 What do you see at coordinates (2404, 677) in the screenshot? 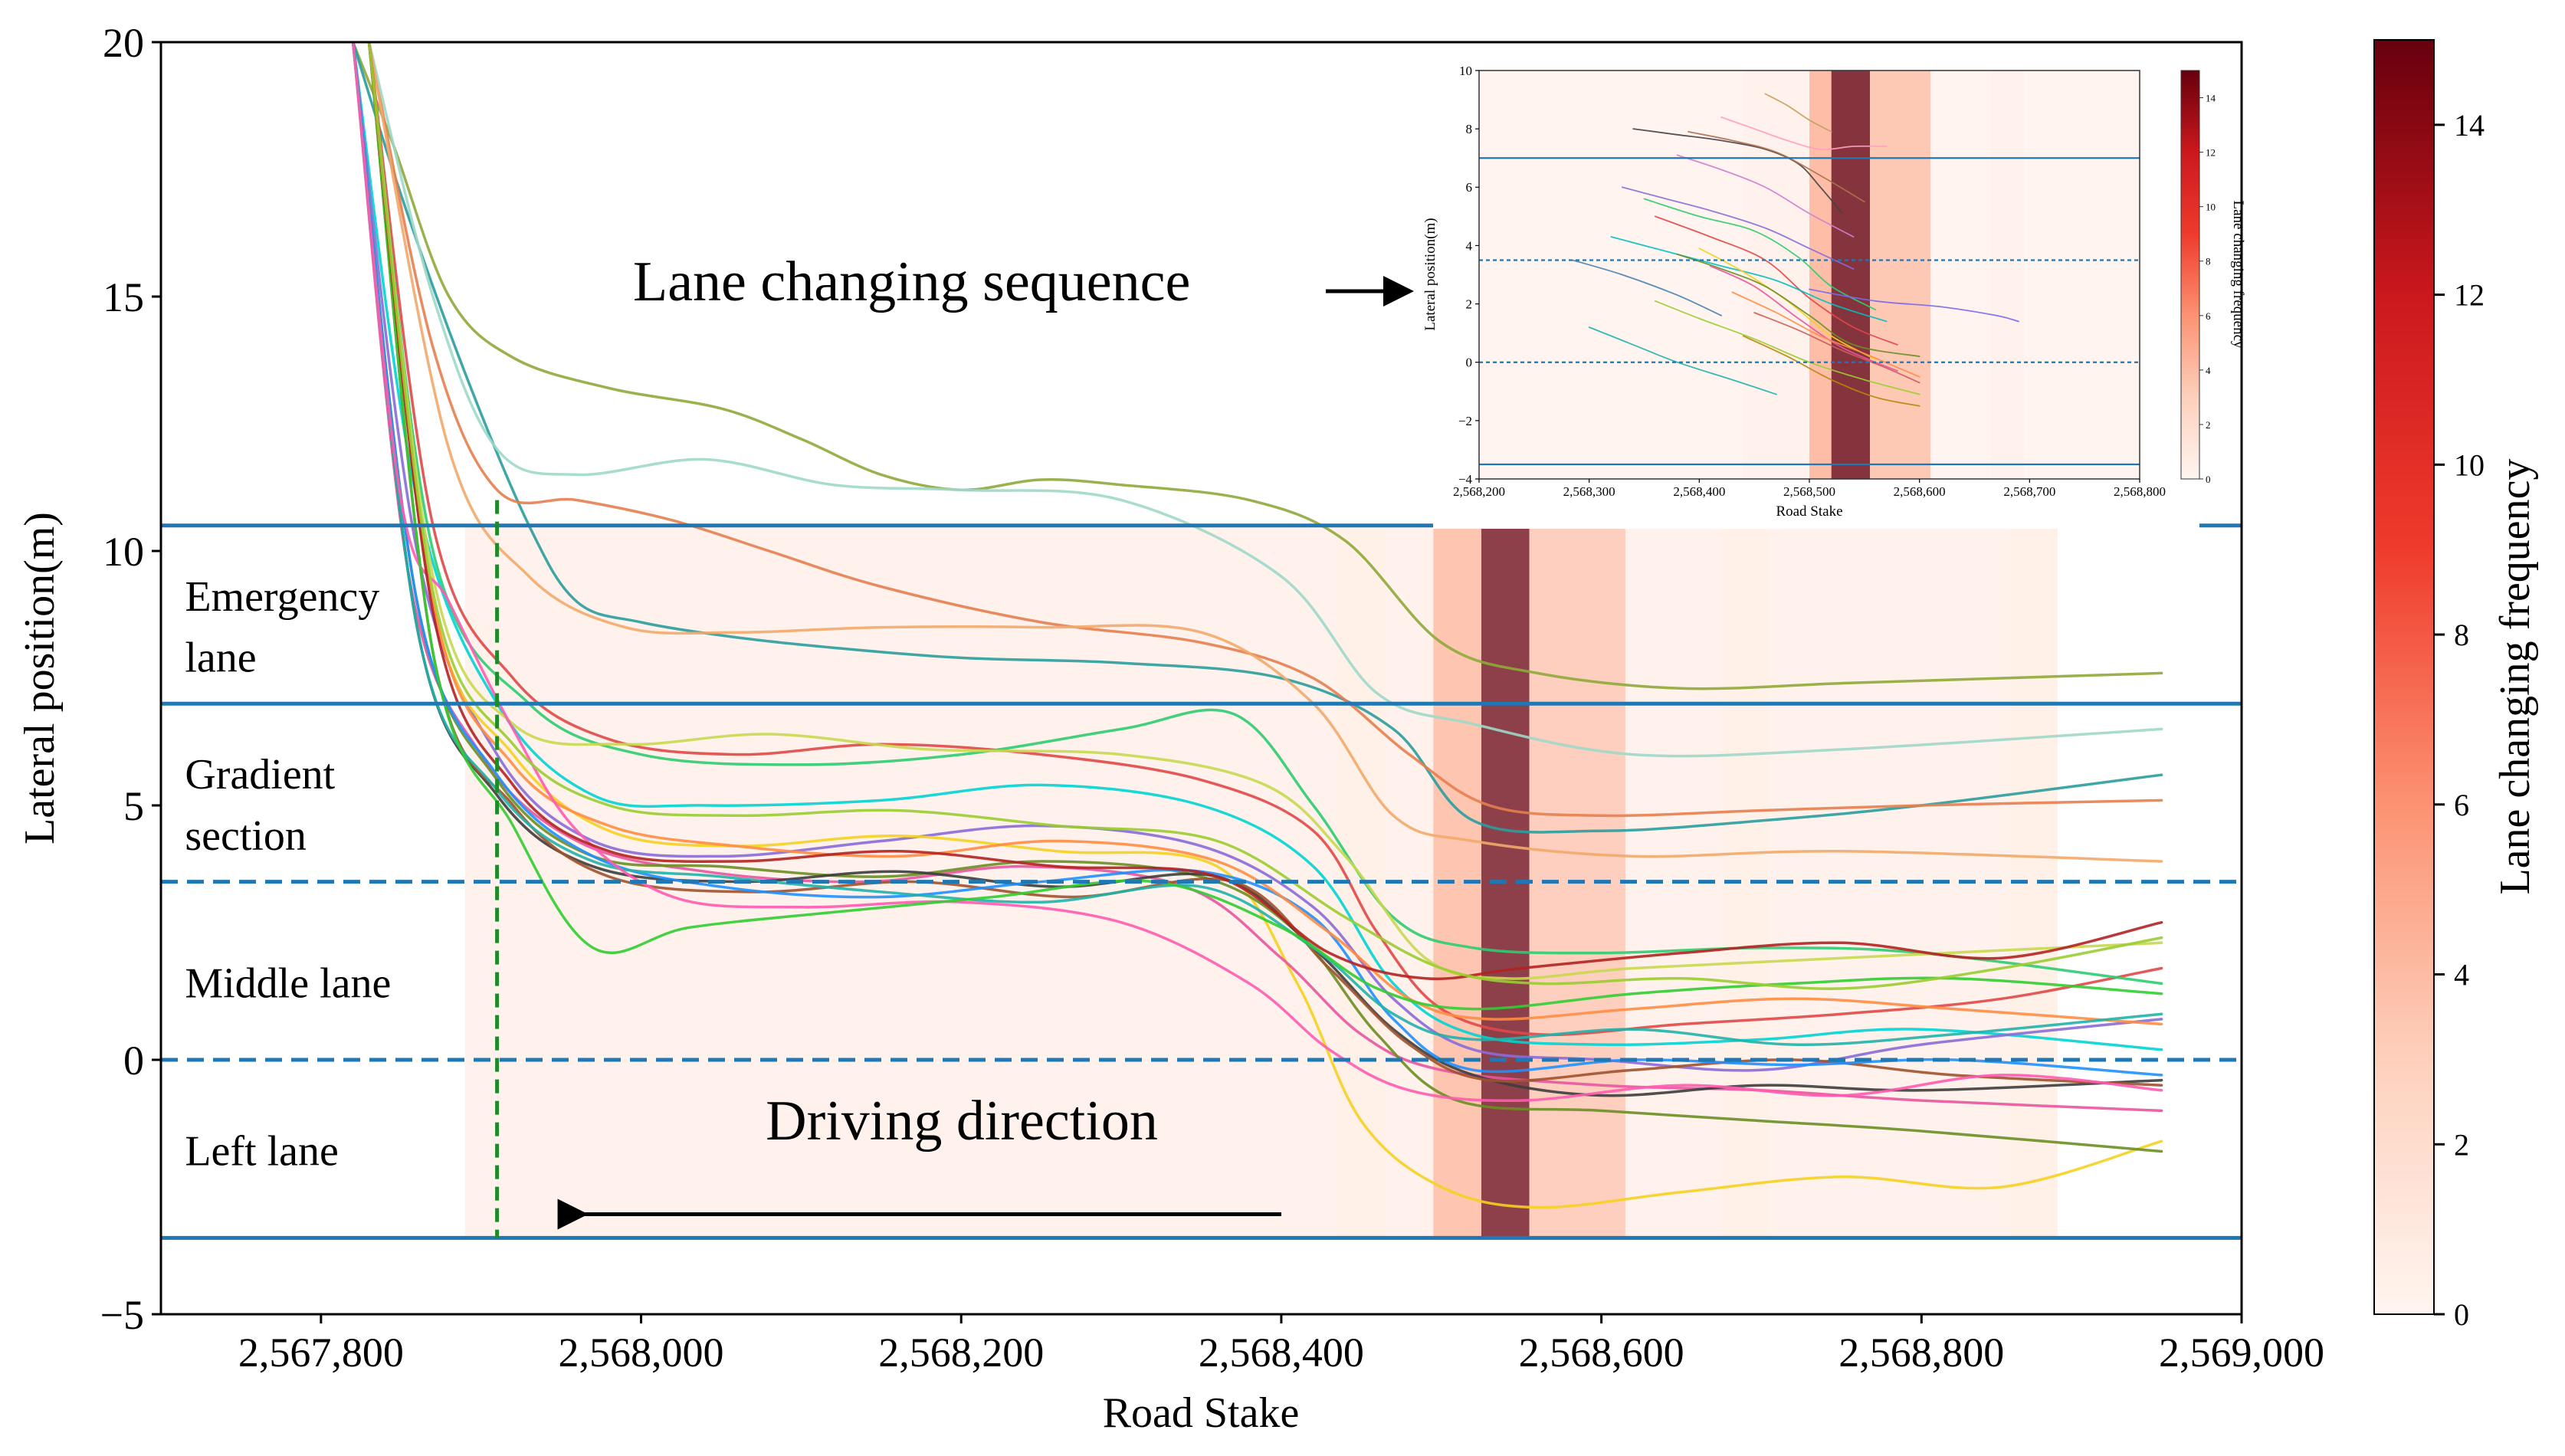
I see `colorbar-gradient` at bounding box center [2404, 677].